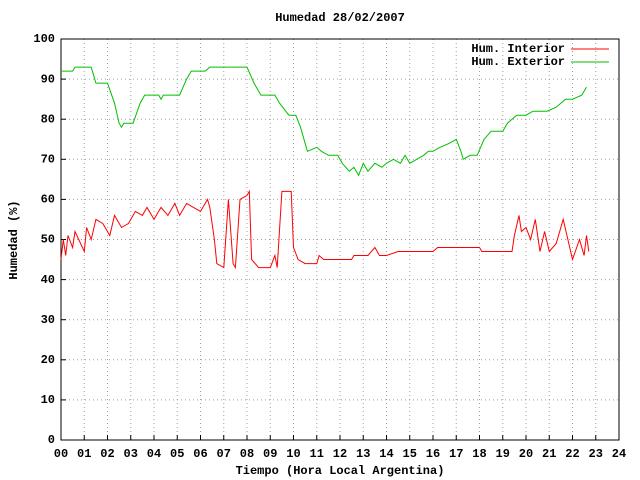 The image size is (640, 480). I want to click on x-tick-label: 22, so click(572, 454).